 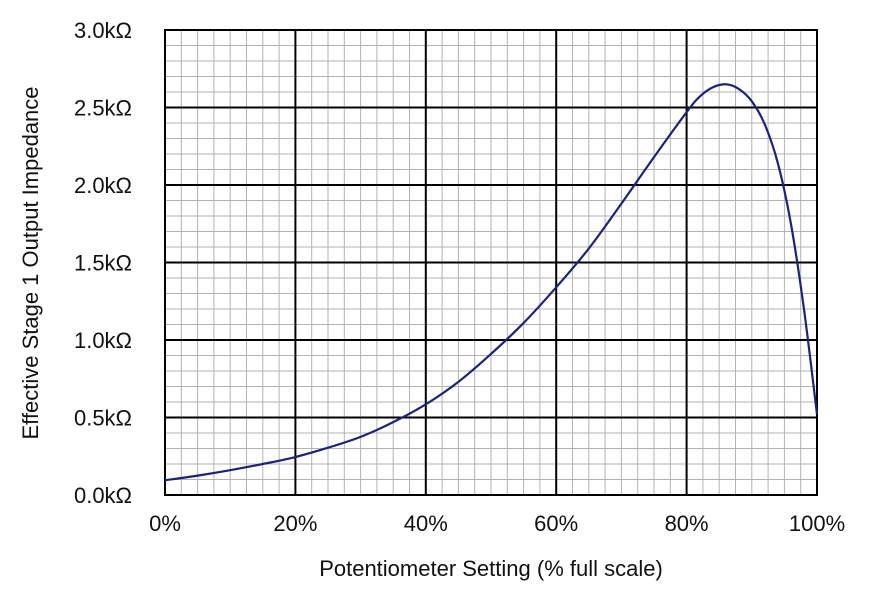 I want to click on y-tick-label: 2.0kΩ, so click(x=103, y=185).